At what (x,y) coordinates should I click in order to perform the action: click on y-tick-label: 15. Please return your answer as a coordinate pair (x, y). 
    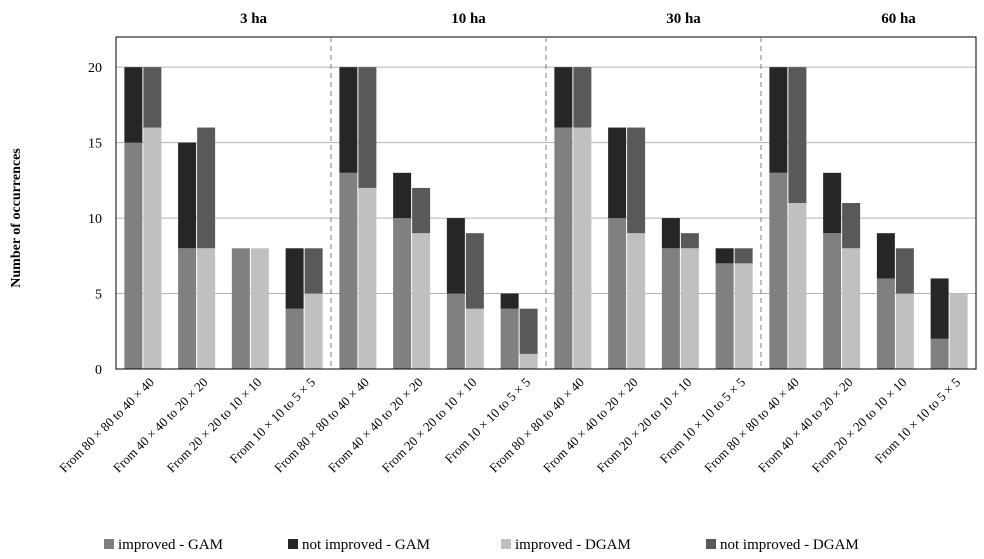
    Looking at the image, I should click on (95, 144).